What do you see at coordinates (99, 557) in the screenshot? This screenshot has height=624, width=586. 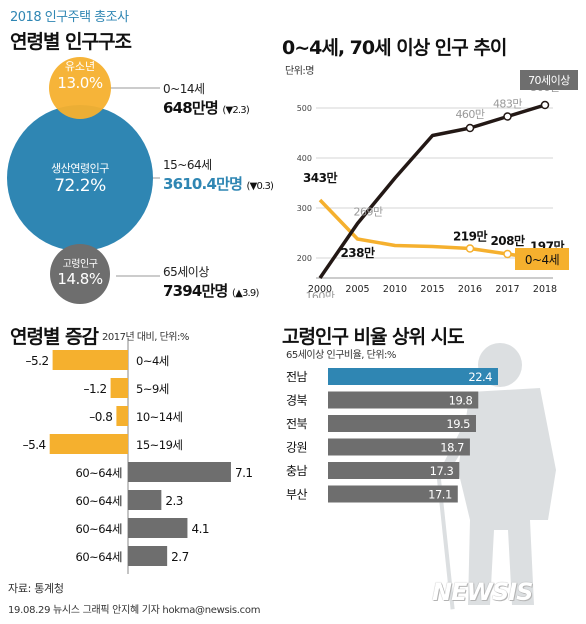 I see `bar-category-7: 60~64세` at bounding box center [99, 557].